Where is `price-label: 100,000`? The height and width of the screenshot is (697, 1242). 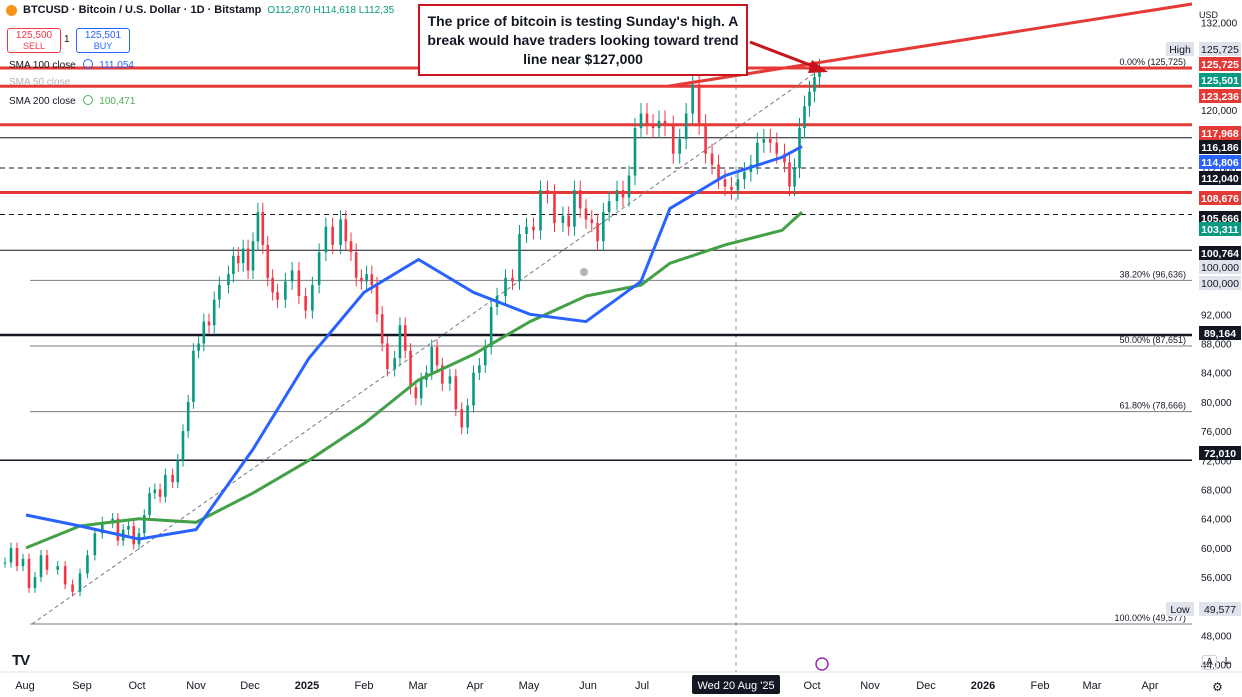 price-label: 100,000 is located at coordinates (1220, 268).